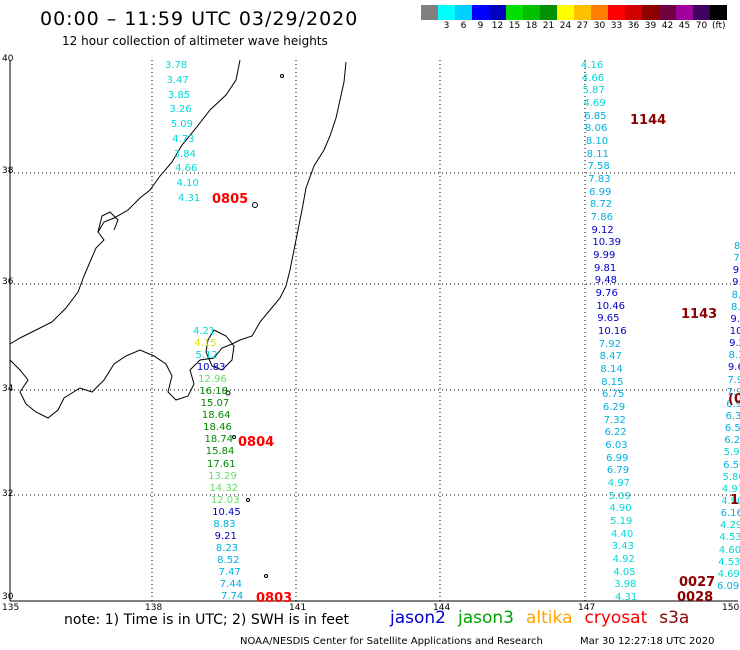  What do you see at coordinates (228, 560) in the screenshot?
I see `wave-height-value: 8.52` at bounding box center [228, 560].